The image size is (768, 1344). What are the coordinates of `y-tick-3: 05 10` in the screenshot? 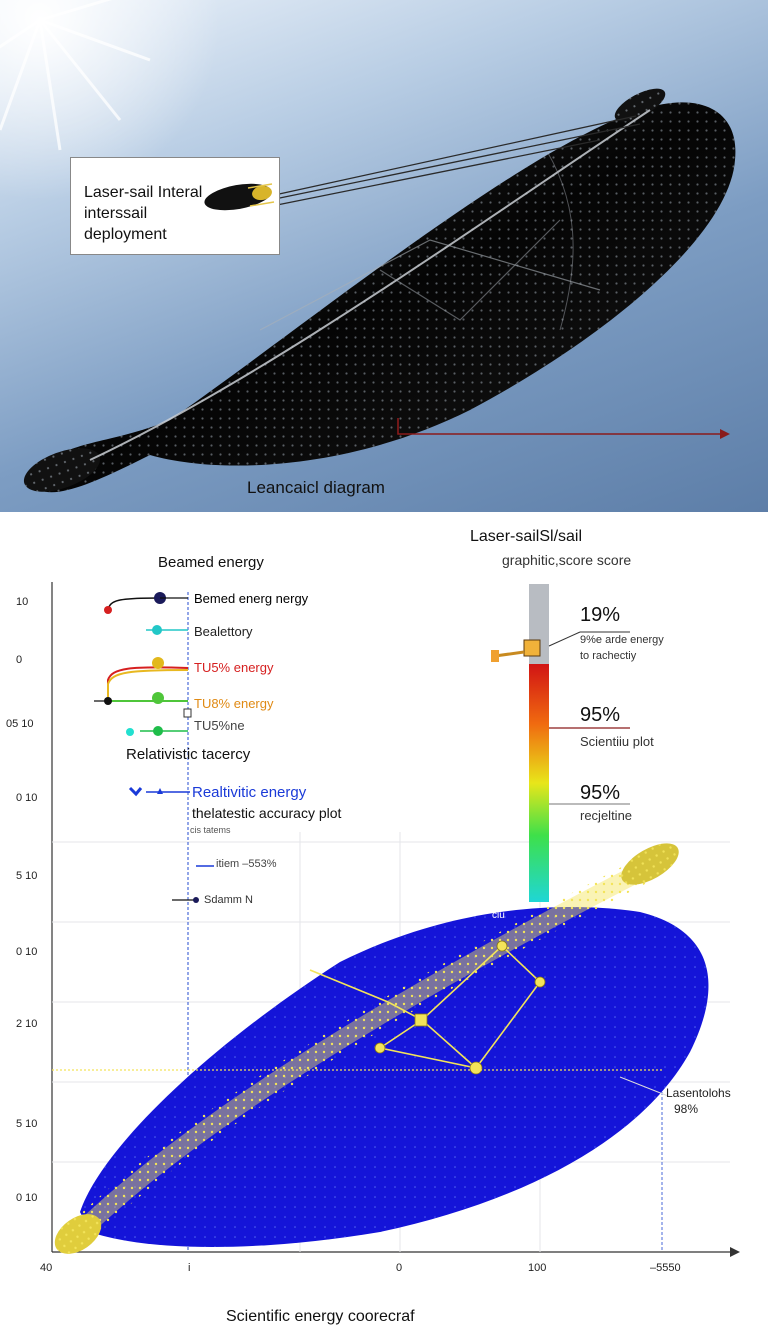 It's located at (20, 724).